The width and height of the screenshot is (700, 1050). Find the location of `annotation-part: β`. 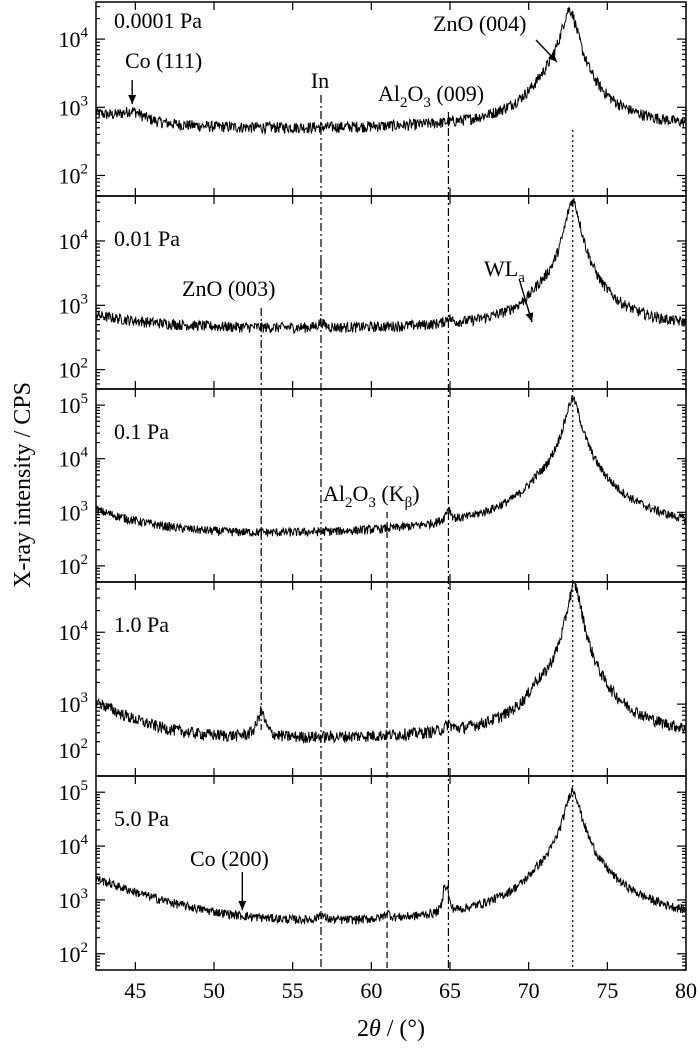

annotation-part: β is located at coordinates (409, 503).